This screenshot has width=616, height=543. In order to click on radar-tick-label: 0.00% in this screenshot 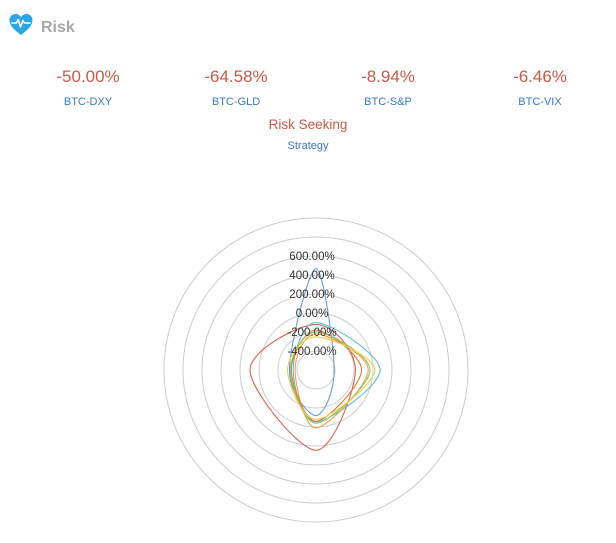, I will do `click(312, 314)`.